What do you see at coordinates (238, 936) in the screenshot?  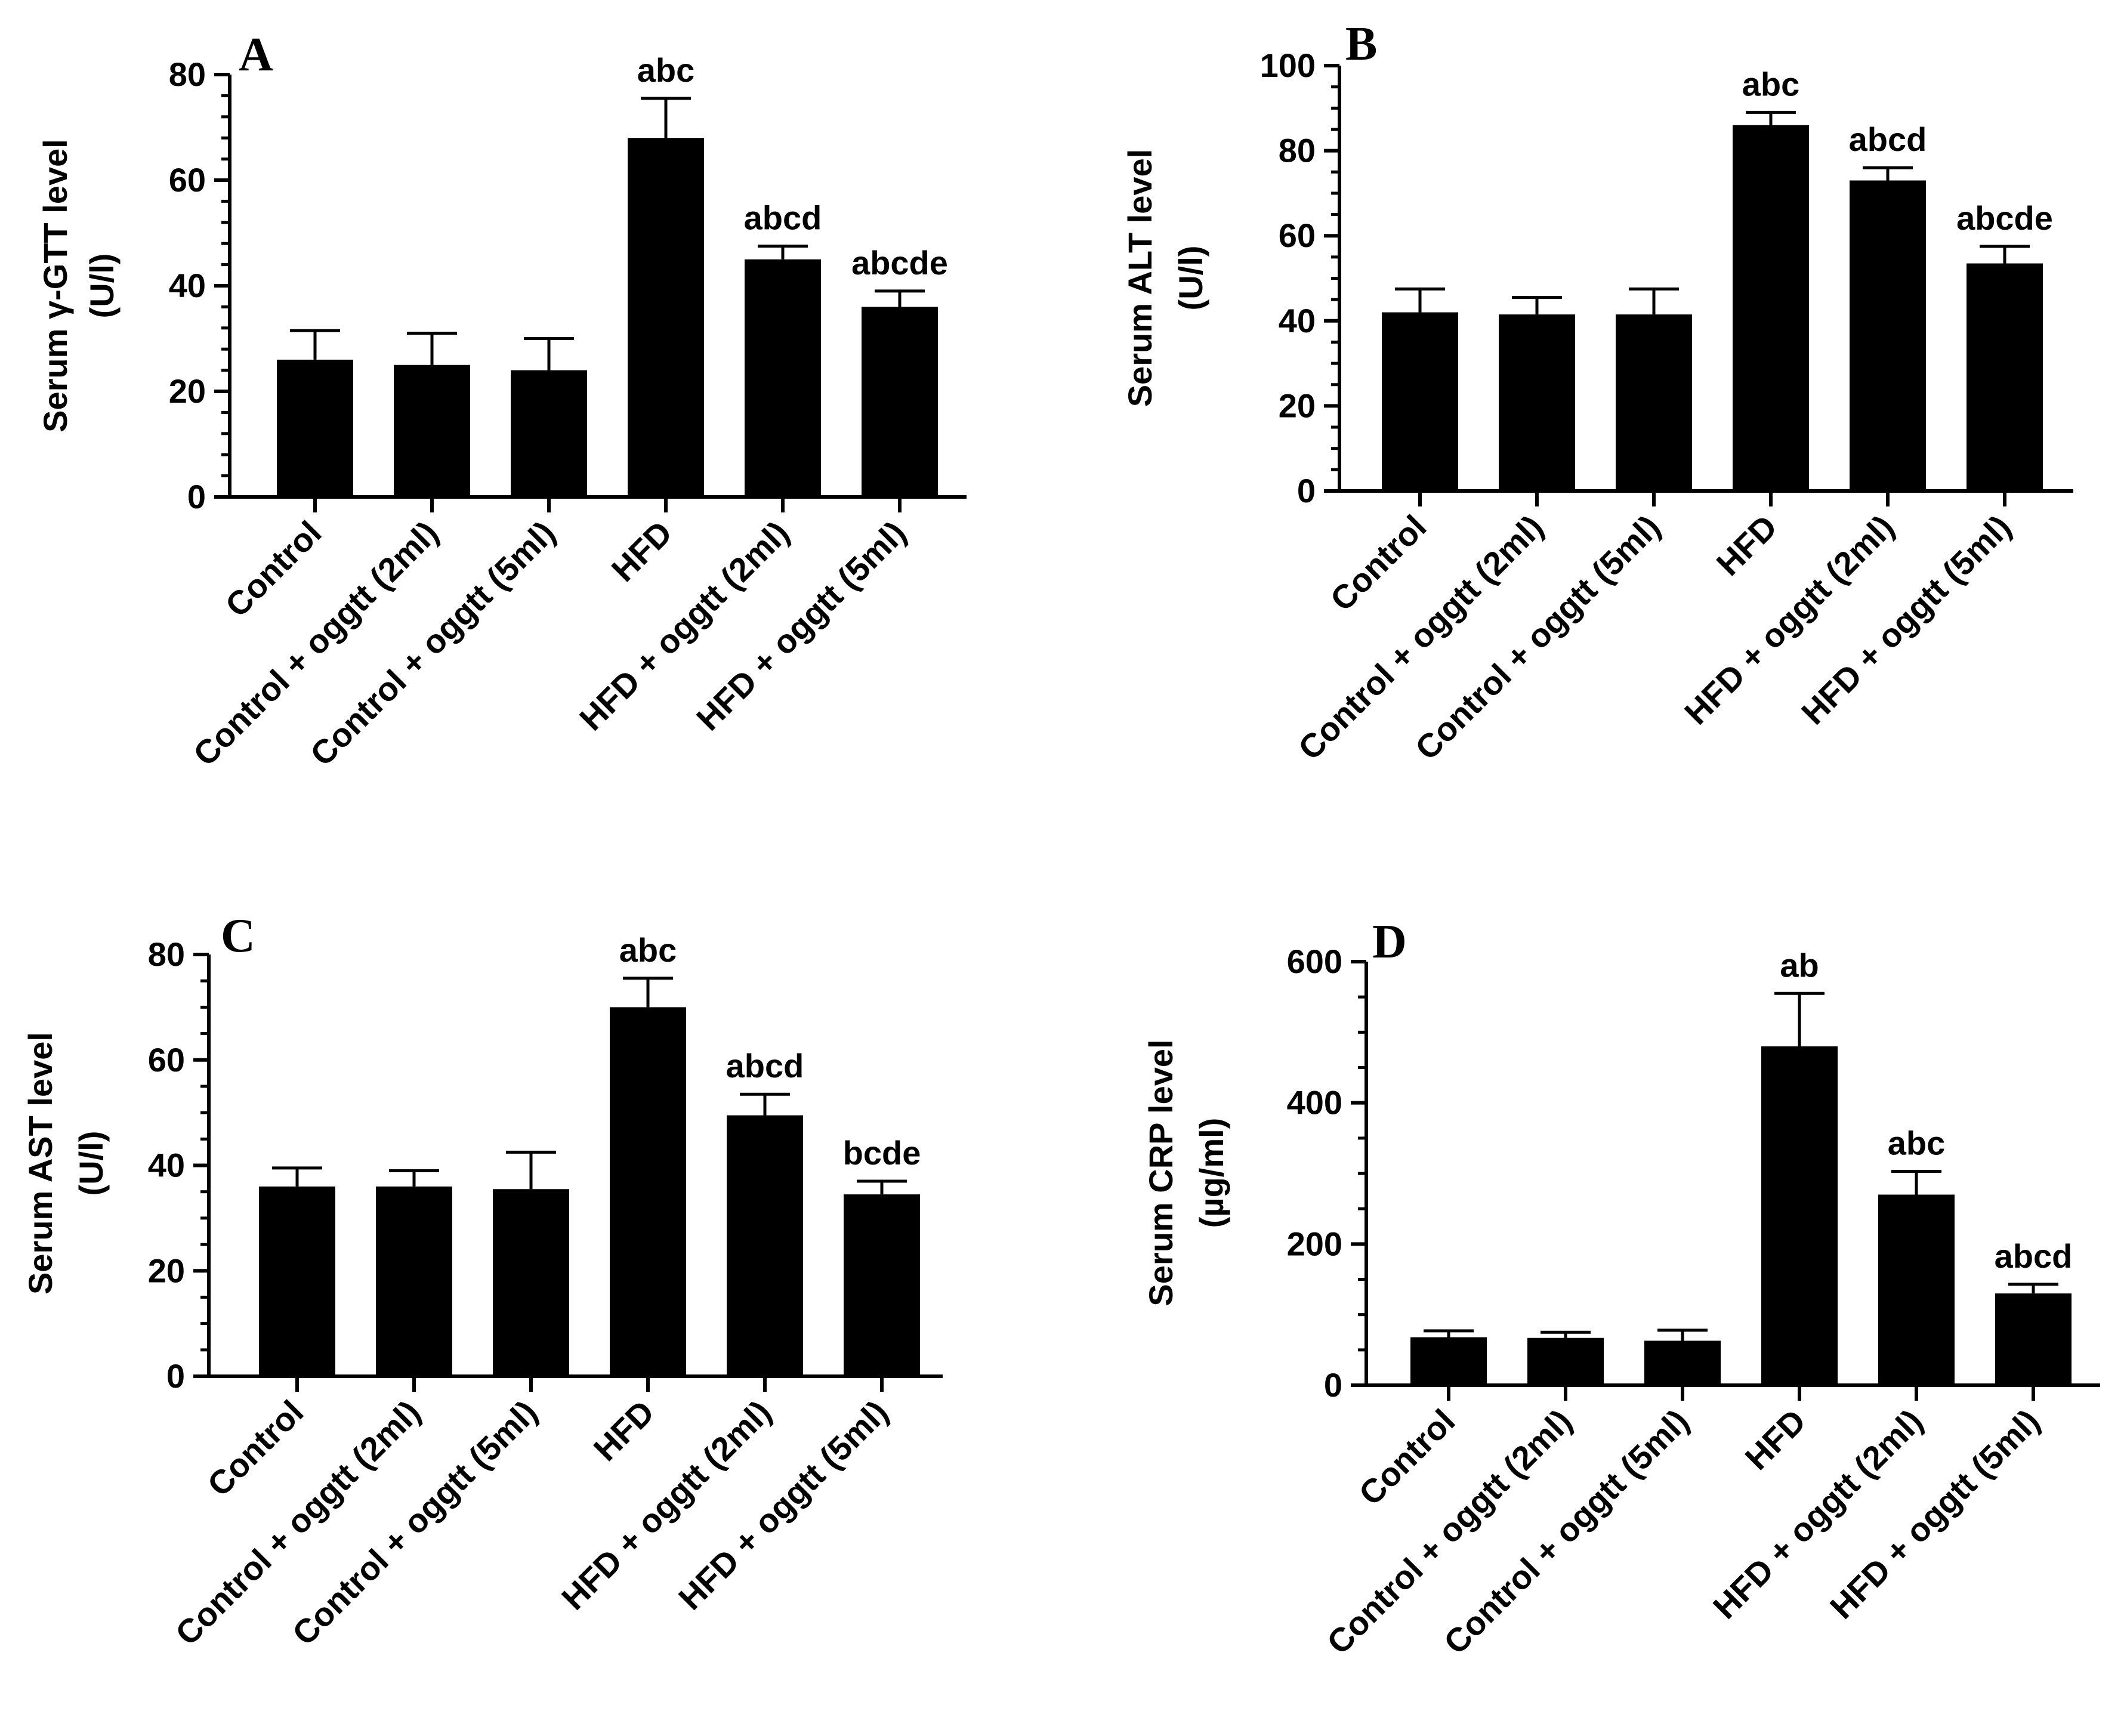 I see `panel-letter: C` at bounding box center [238, 936].